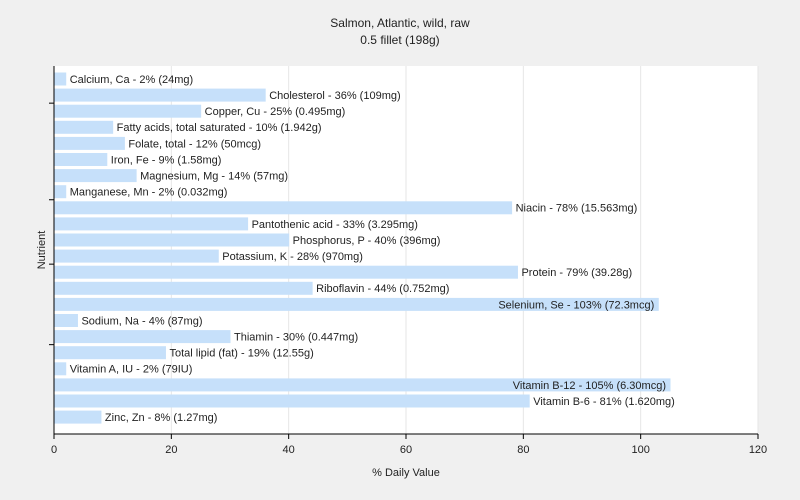 The image size is (800, 500). Describe the element at coordinates (758, 450) in the screenshot. I see `x-tick-label: 120` at that location.